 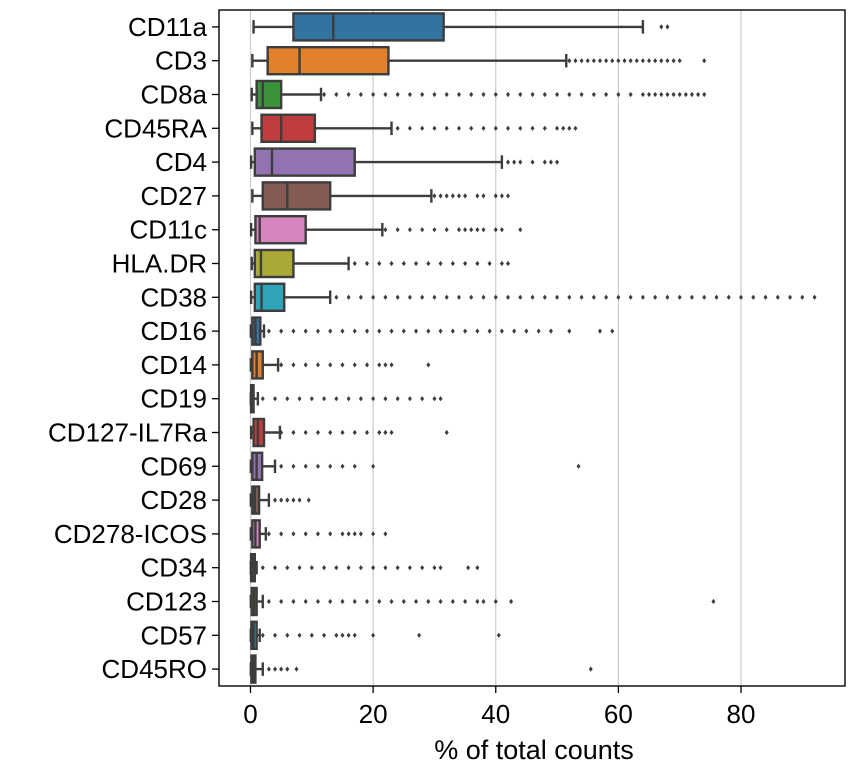 I want to click on y-tick-label: CD34, so click(x=174, y=568).